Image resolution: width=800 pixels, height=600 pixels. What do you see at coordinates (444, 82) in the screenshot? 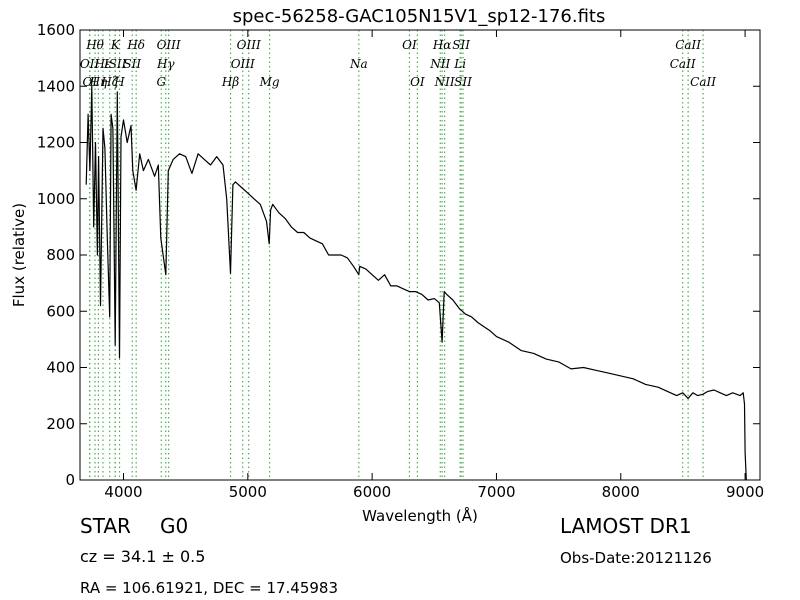
I see `line-marker-label-23: NII` at bounding box center [444, 82].